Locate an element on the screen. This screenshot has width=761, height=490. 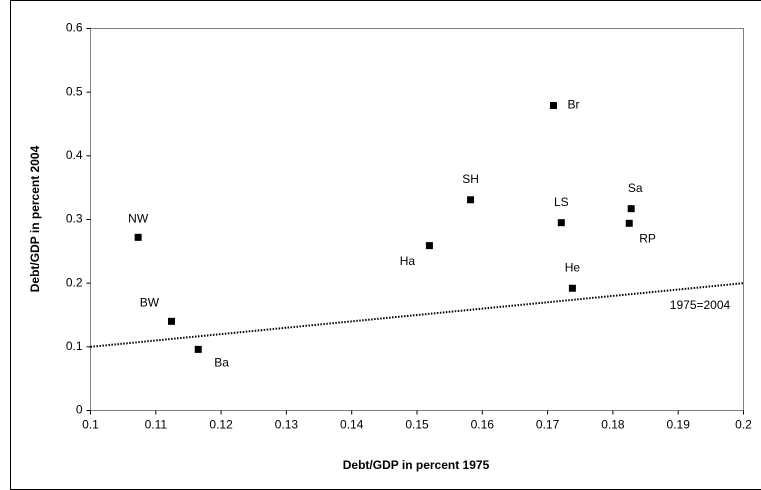
x-tick-label: 0.15 is located at coordinates (417, 425).